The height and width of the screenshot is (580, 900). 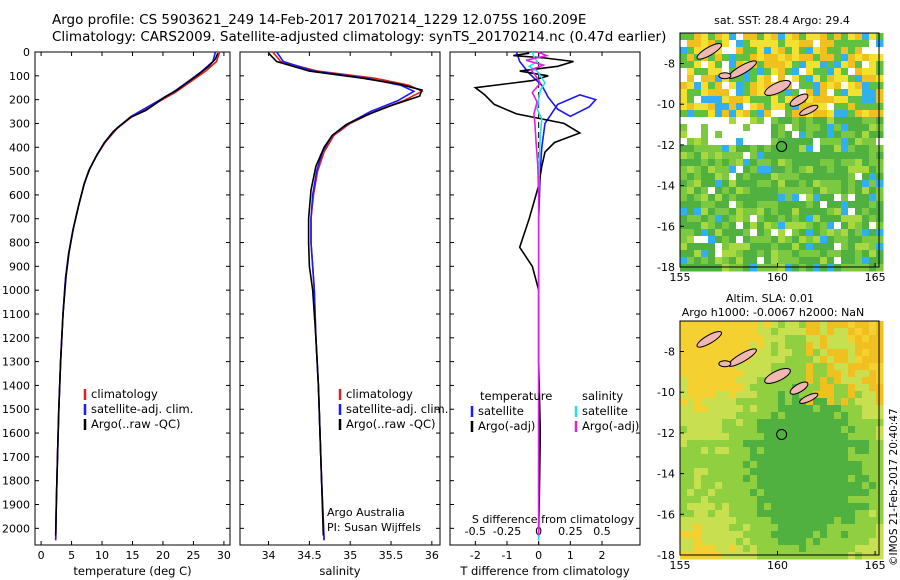 I want to click on legend-title-salinity: salinity, so click(x=602, y=396).